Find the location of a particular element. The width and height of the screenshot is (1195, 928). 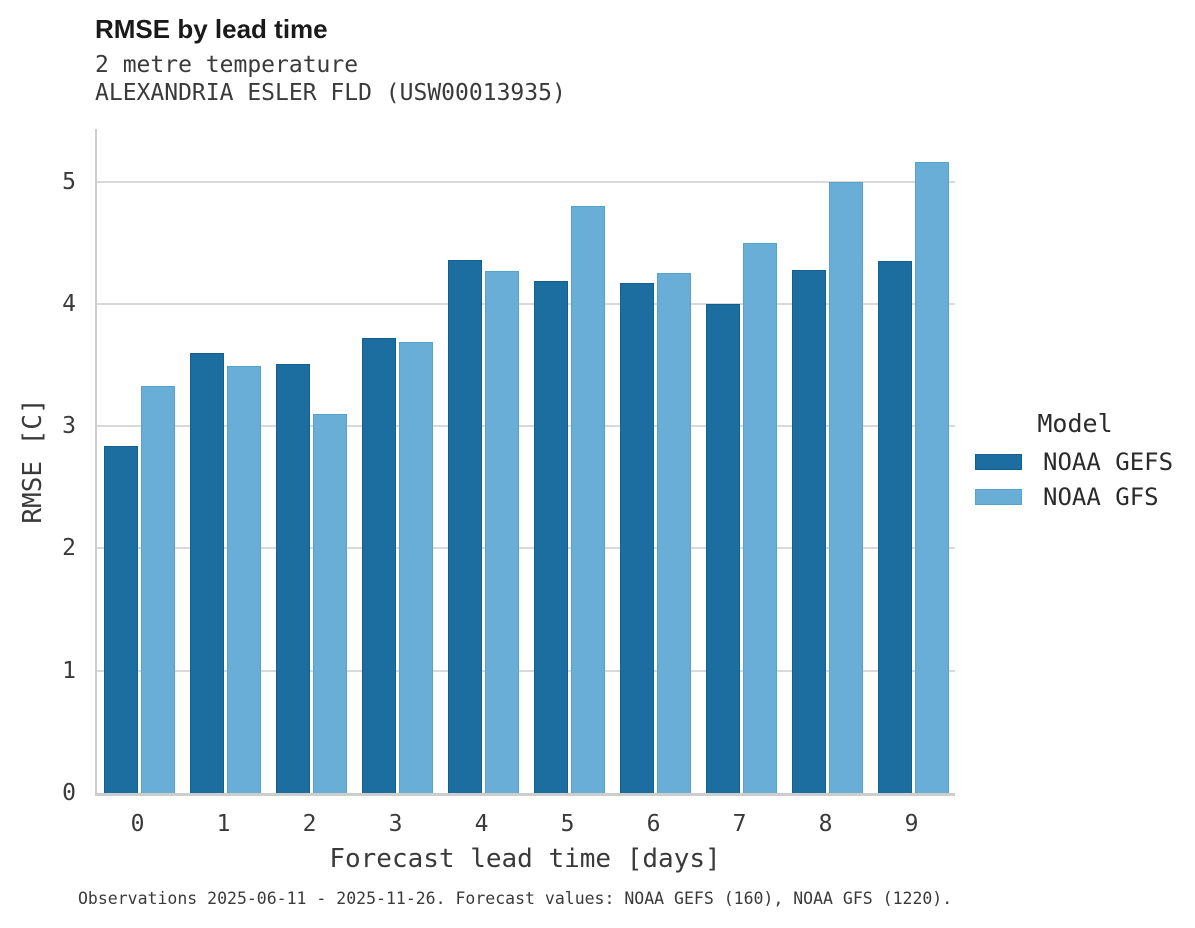

legend-item-noaa-gefs: NOAA GEFS is located at coordinates (1075, 461).